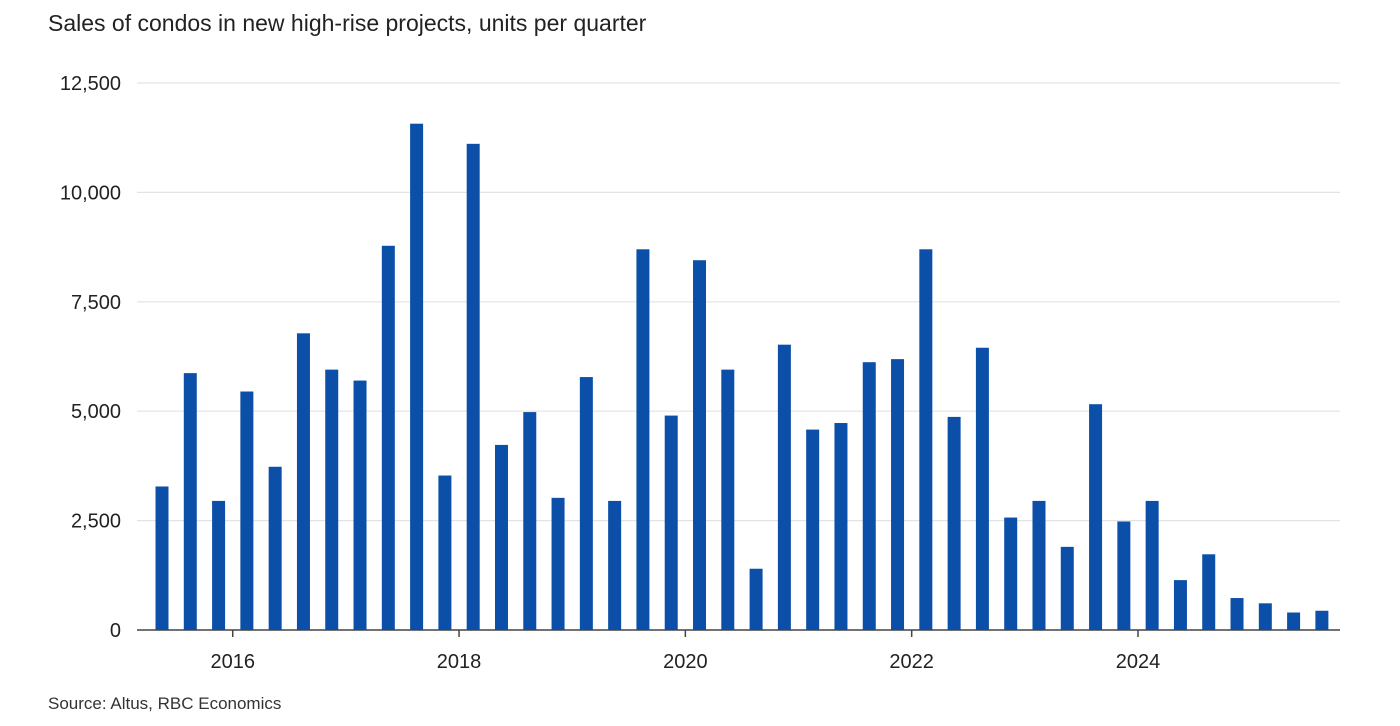  What do you see at coordinates (1138, 662) in the screenshot?
I see `x-tick-label: 2024` at bounding box center [1138, 662].